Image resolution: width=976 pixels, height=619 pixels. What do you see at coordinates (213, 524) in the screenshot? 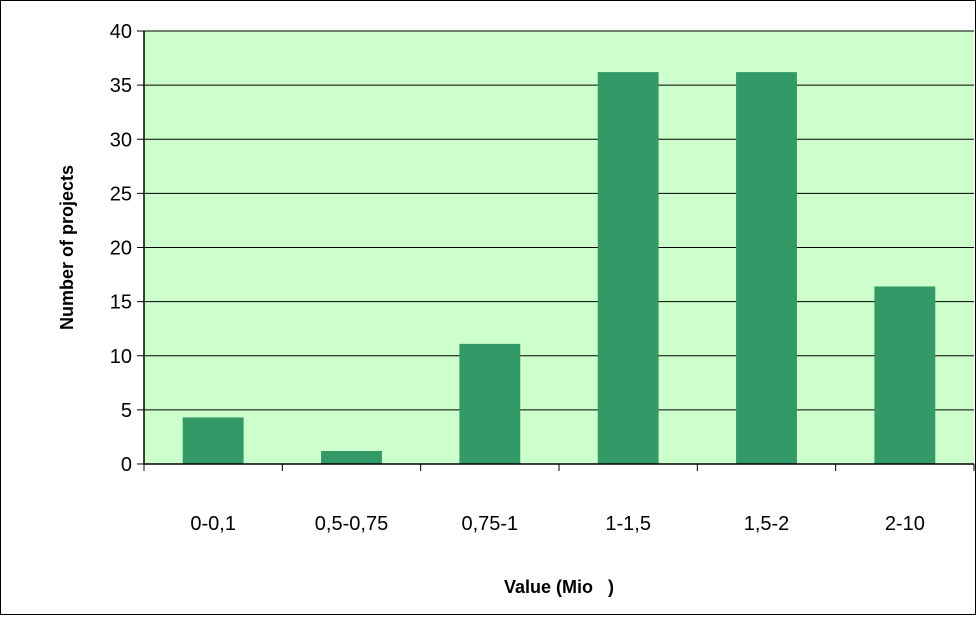
I see `x-tick-label: 0-0,1` at bounding box center [213, 524].